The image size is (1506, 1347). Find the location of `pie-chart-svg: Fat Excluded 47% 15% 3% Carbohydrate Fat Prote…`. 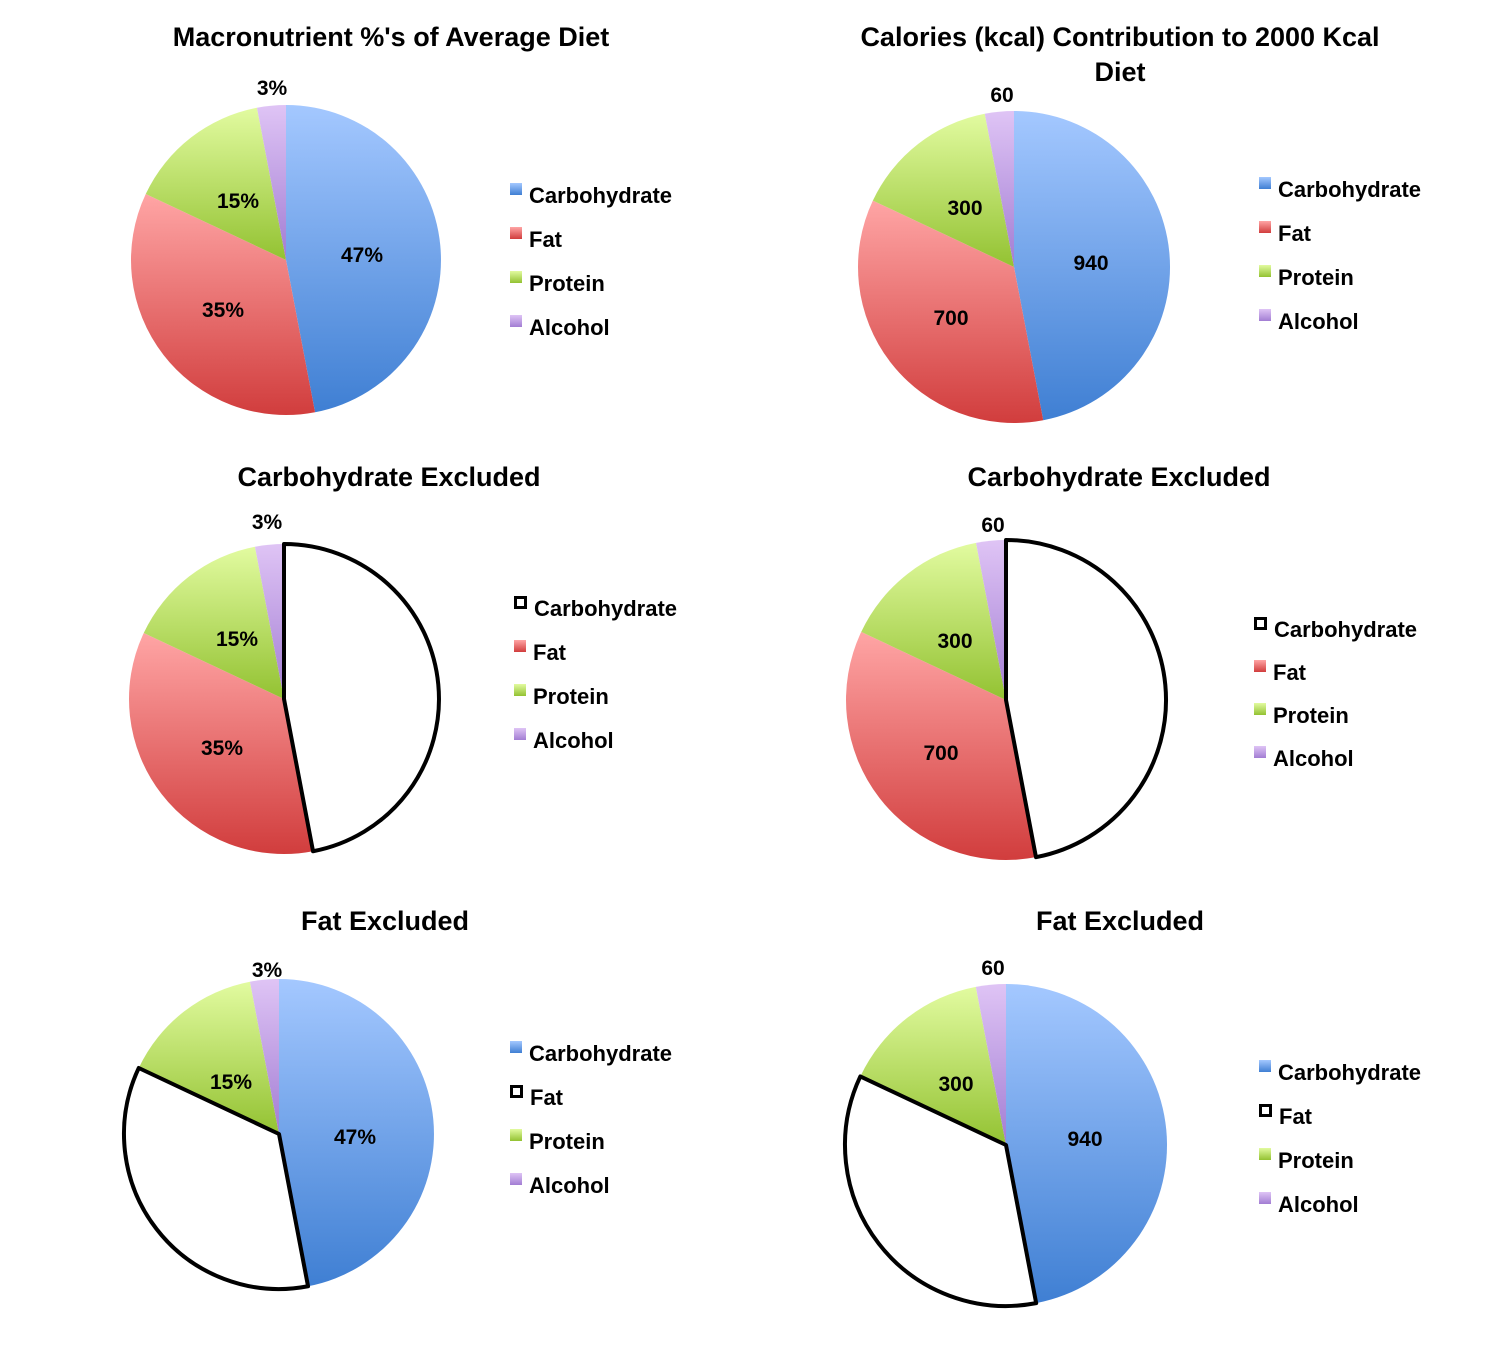

pie-chart-svg: Fat Excluded 47% 15% 3% Carbohydrate Fat Prote… is located at coordinates (397, 1098).